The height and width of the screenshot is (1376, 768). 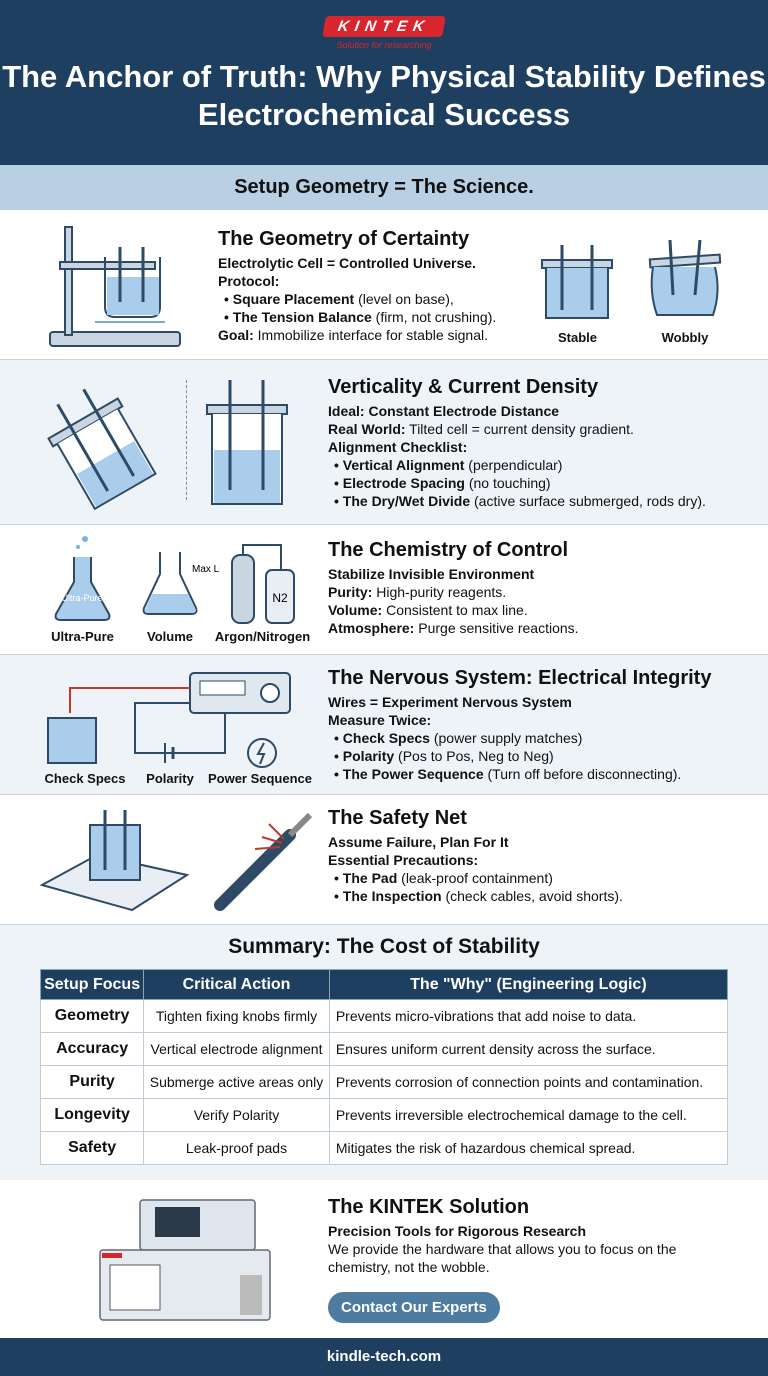 What do you see at coordinates (186, 440) in the screenshot?
I see `divider` at bounding box center [186, 440].